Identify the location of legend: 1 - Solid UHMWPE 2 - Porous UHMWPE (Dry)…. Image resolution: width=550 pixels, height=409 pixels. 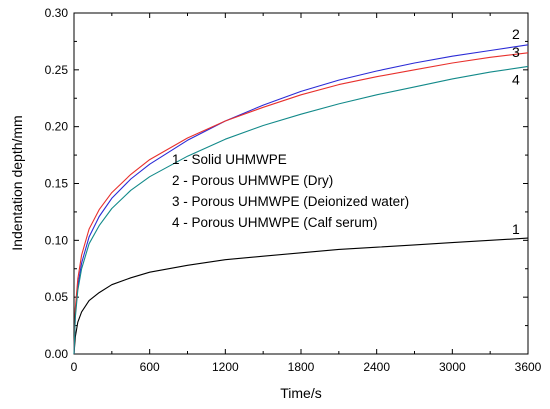
(290, 191).